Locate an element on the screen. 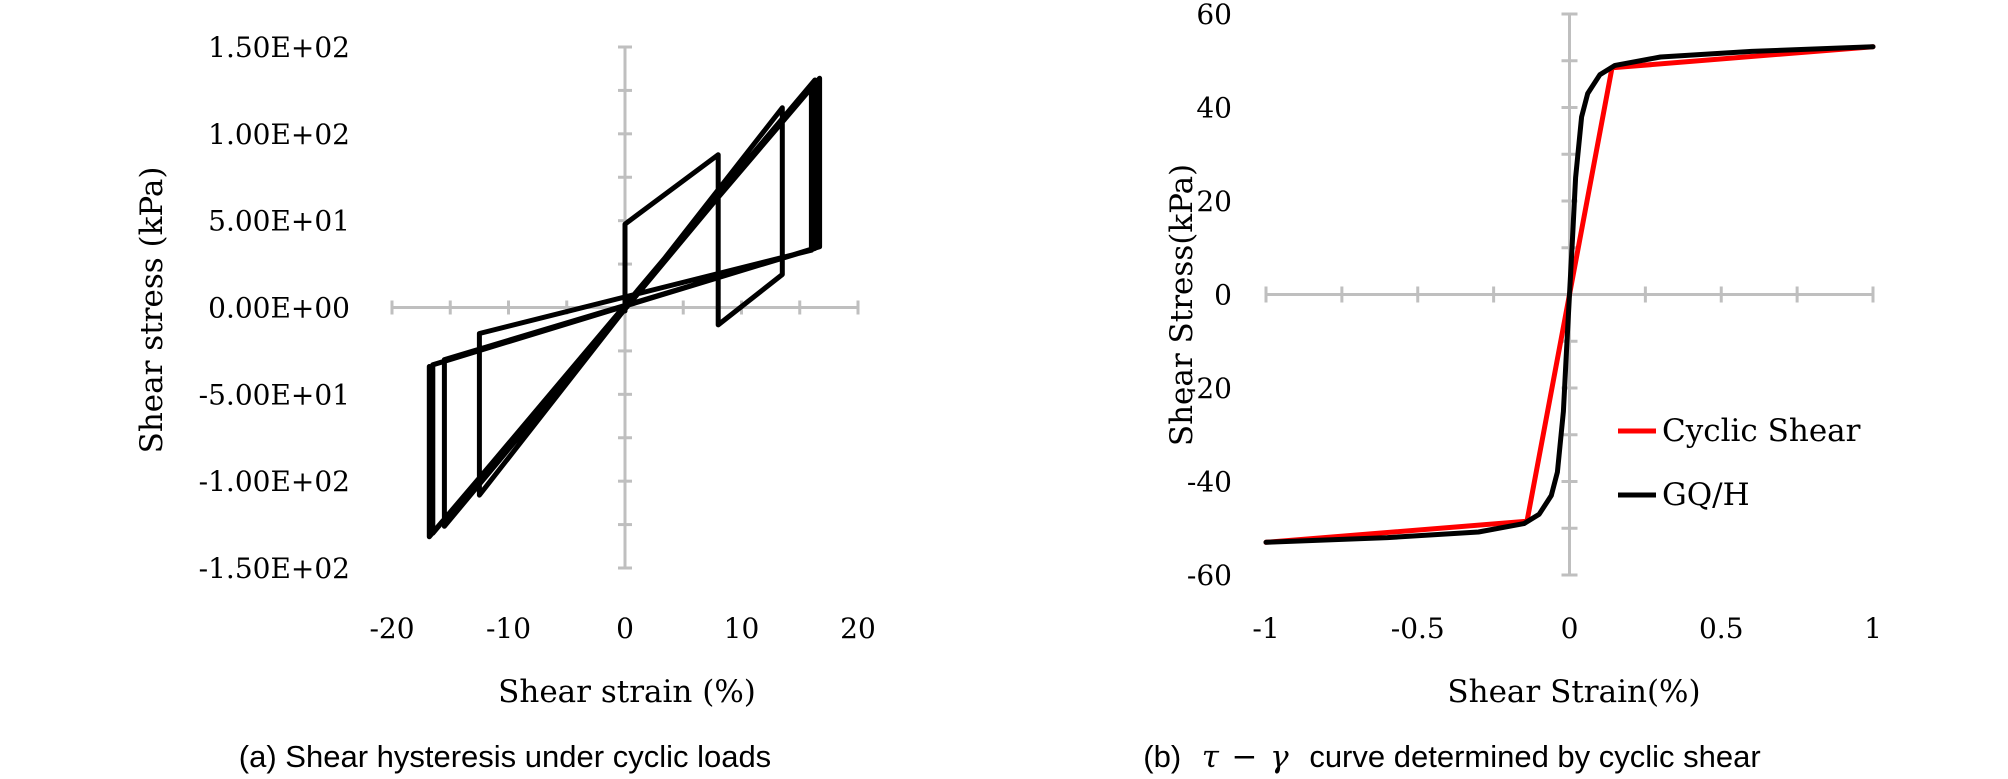 This screenshot has width=2008, height=779. panel-a-x-tick-label: -10 is located at coordinates (508, 628).